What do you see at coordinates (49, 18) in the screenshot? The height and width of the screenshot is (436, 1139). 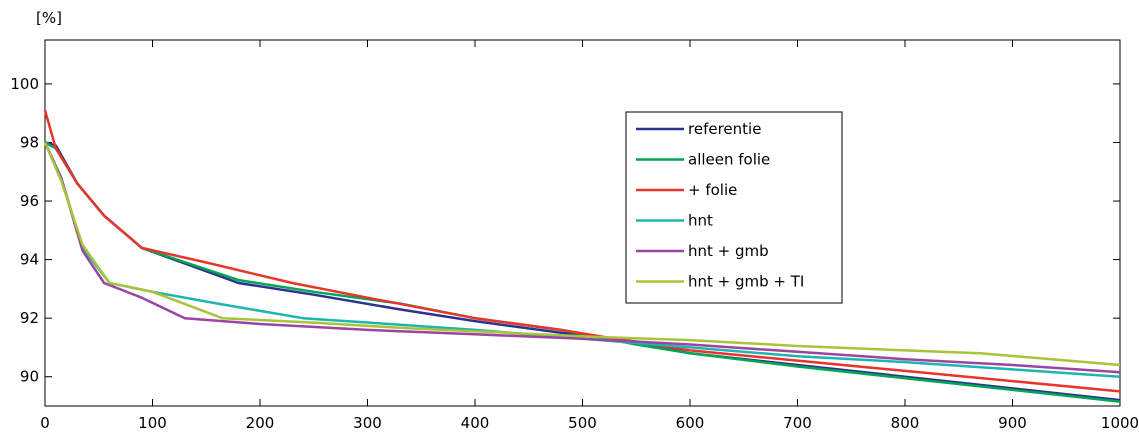 I see `y-axis-unit-label: [%]` at bounding box center [49, 18].